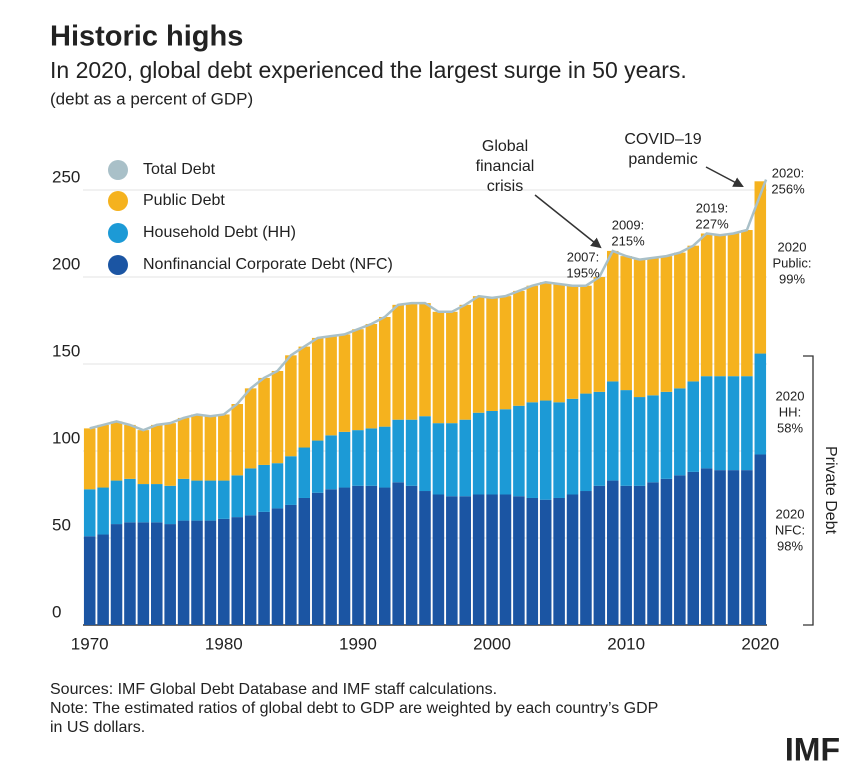 The width and height of the screenshot is (868, 781). I want to click on unit-note: (debt as a percent of GDP), so click(151, 98).